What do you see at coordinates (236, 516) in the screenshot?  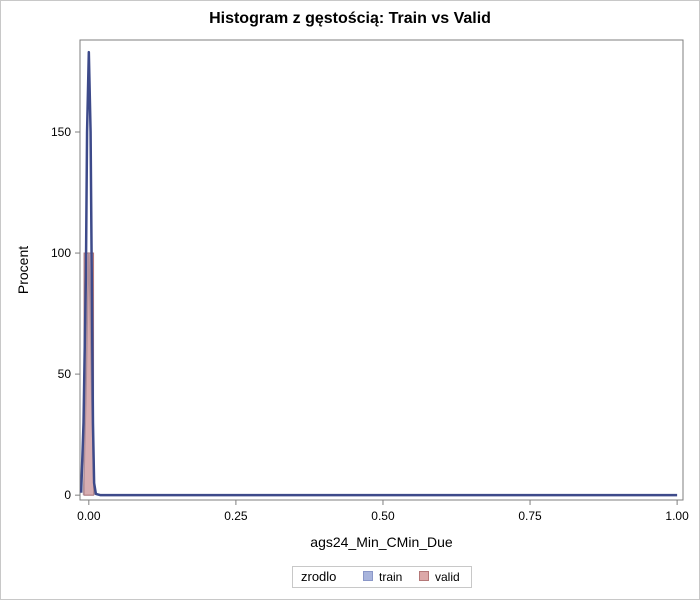 I see `x-tick-label: 0.25` at bounding box center [236, 516].